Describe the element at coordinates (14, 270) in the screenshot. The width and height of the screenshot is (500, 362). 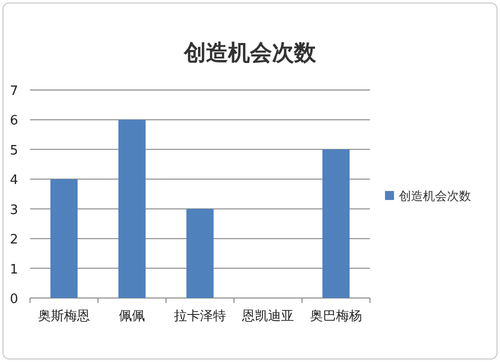
I see `y-tick-label: 1` at that location.